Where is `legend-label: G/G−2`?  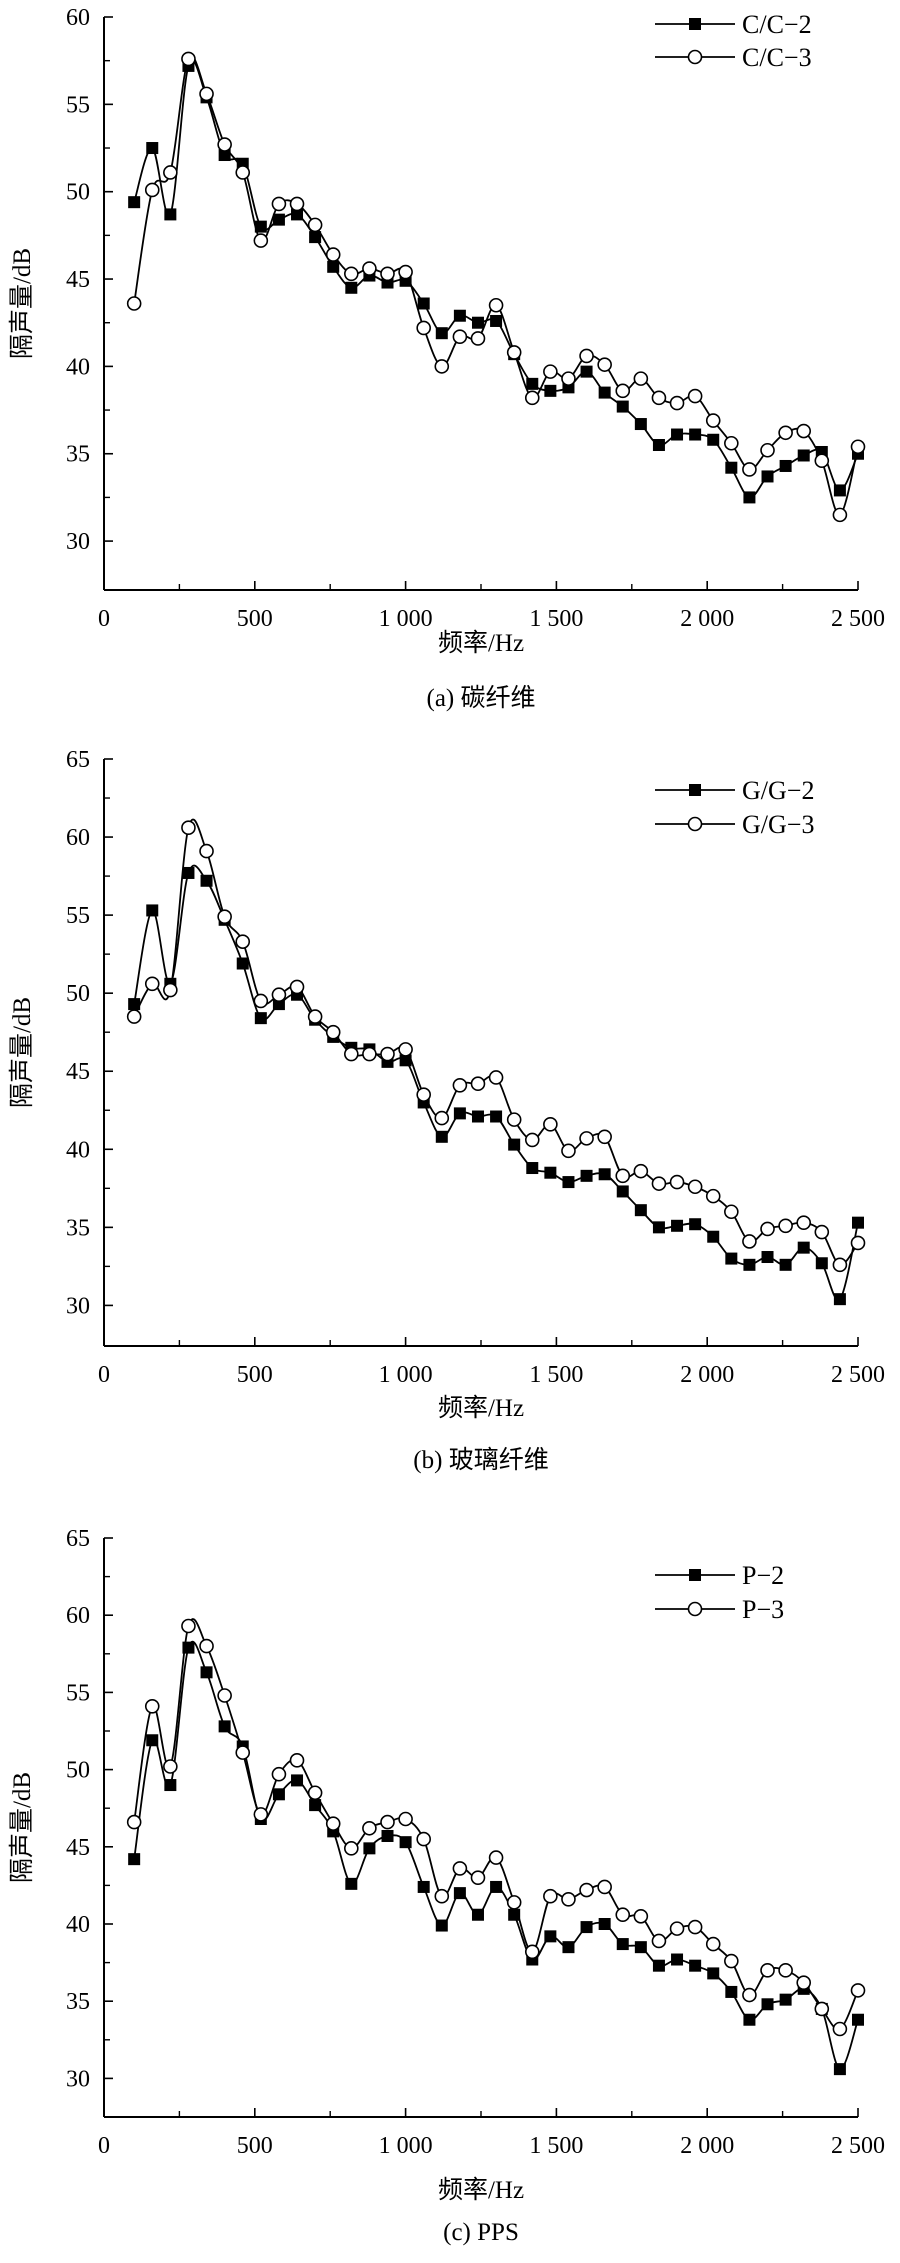 legend-label: G/G−2 is located at coordinates (778, 790).